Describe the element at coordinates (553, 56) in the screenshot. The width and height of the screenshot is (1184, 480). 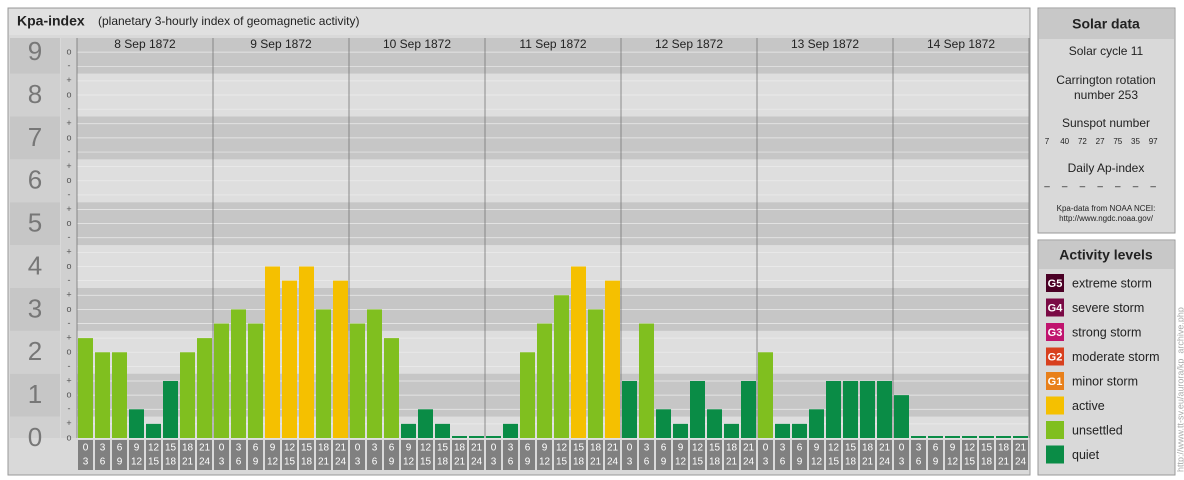
I see `band` at that location.